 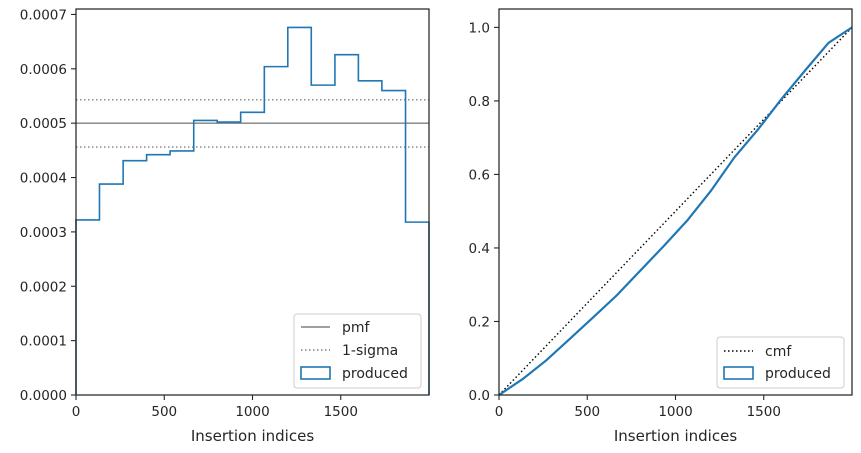 What do you see at coordinates (43, 396) in the screenshot?
I see `y-tick-label: 0.0000` at bounding box center [43, 396].